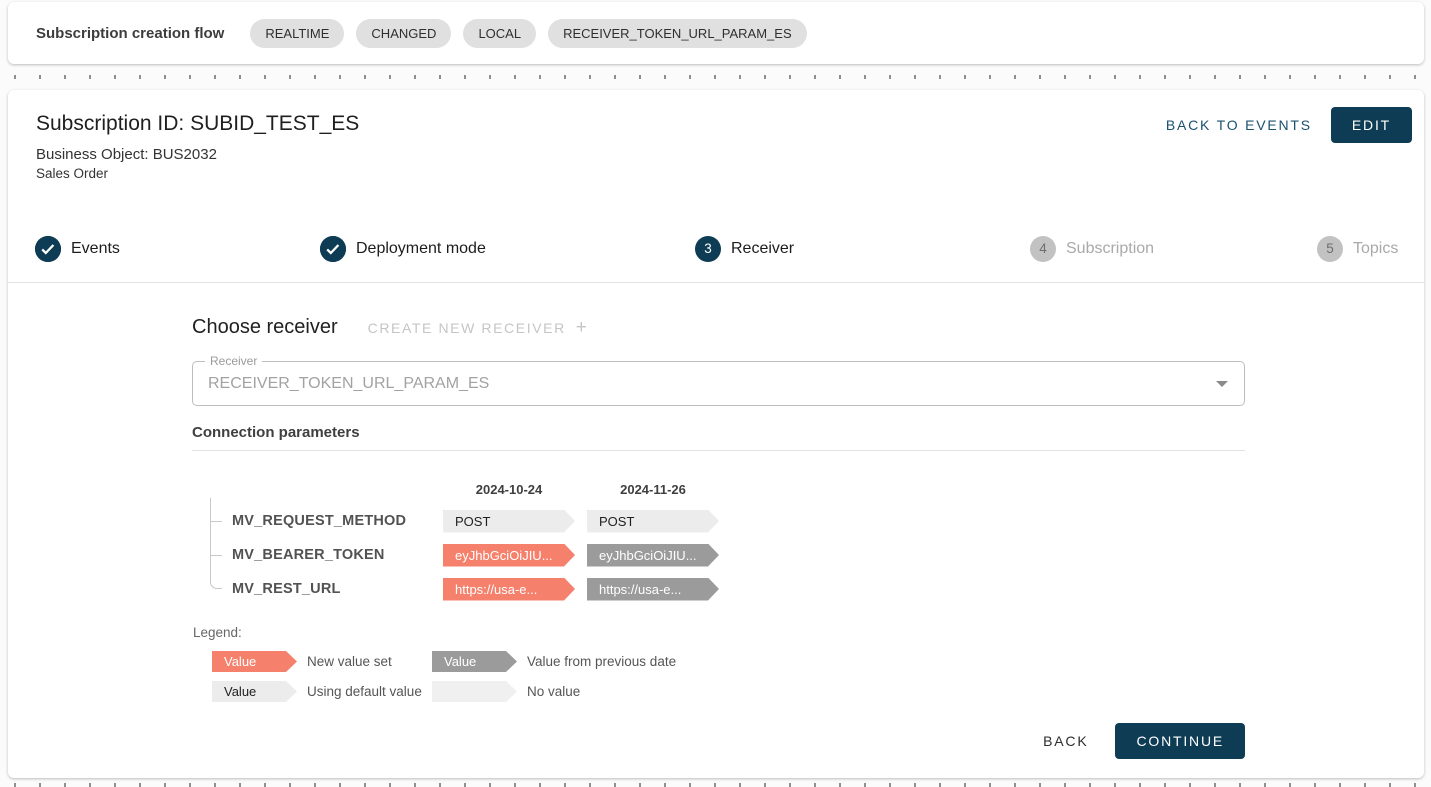 The width and height of the screenshot is (1431, 787). Describe the element at coordinates (602, 661) in the screenshot. I see `legend-label: Value from previous date` at that location.